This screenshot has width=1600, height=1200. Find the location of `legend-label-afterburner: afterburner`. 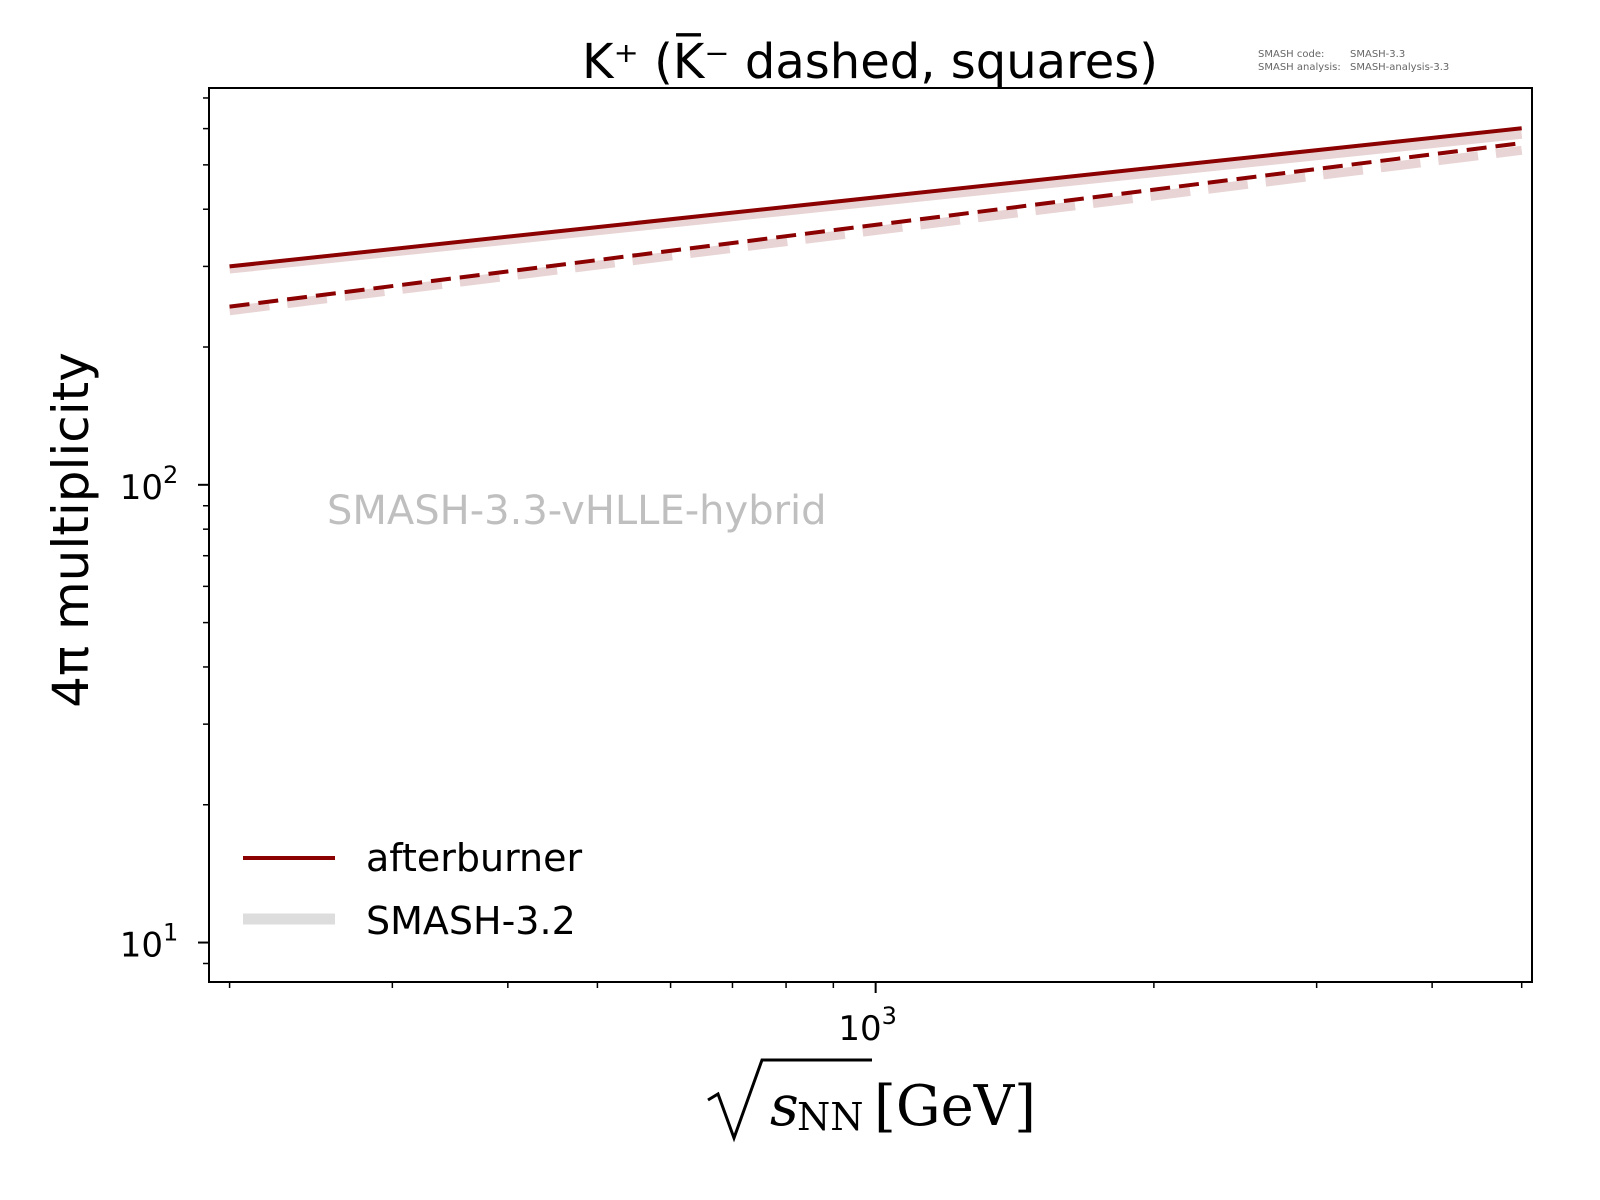

legend-label-afterburner: afterburner is located at coordinates (474, 858).